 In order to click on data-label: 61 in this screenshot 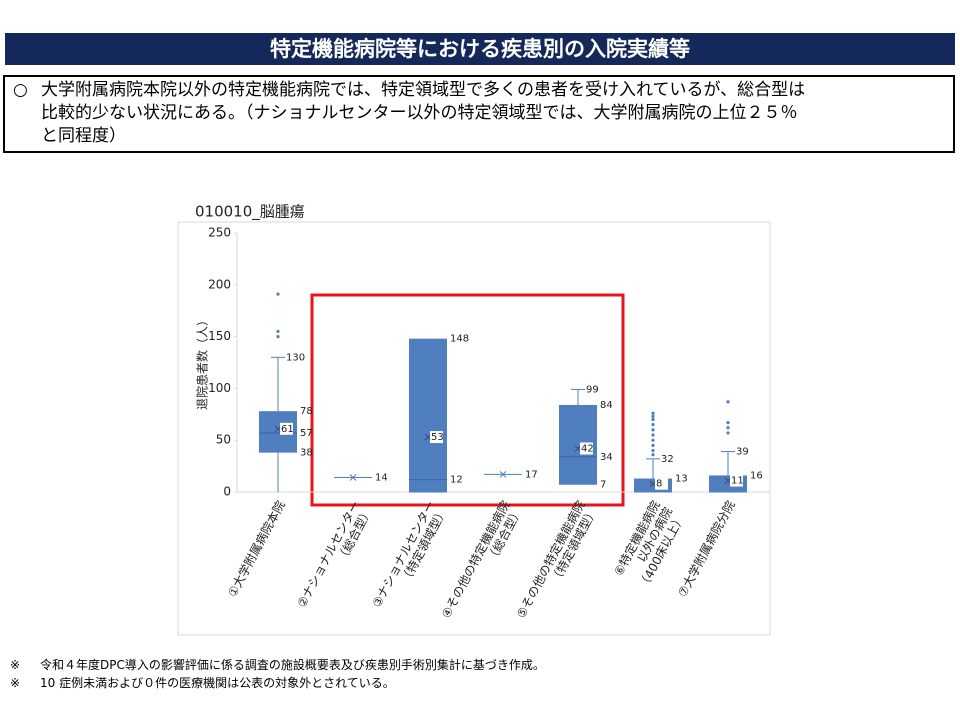, I will do `click(287, 429)`.